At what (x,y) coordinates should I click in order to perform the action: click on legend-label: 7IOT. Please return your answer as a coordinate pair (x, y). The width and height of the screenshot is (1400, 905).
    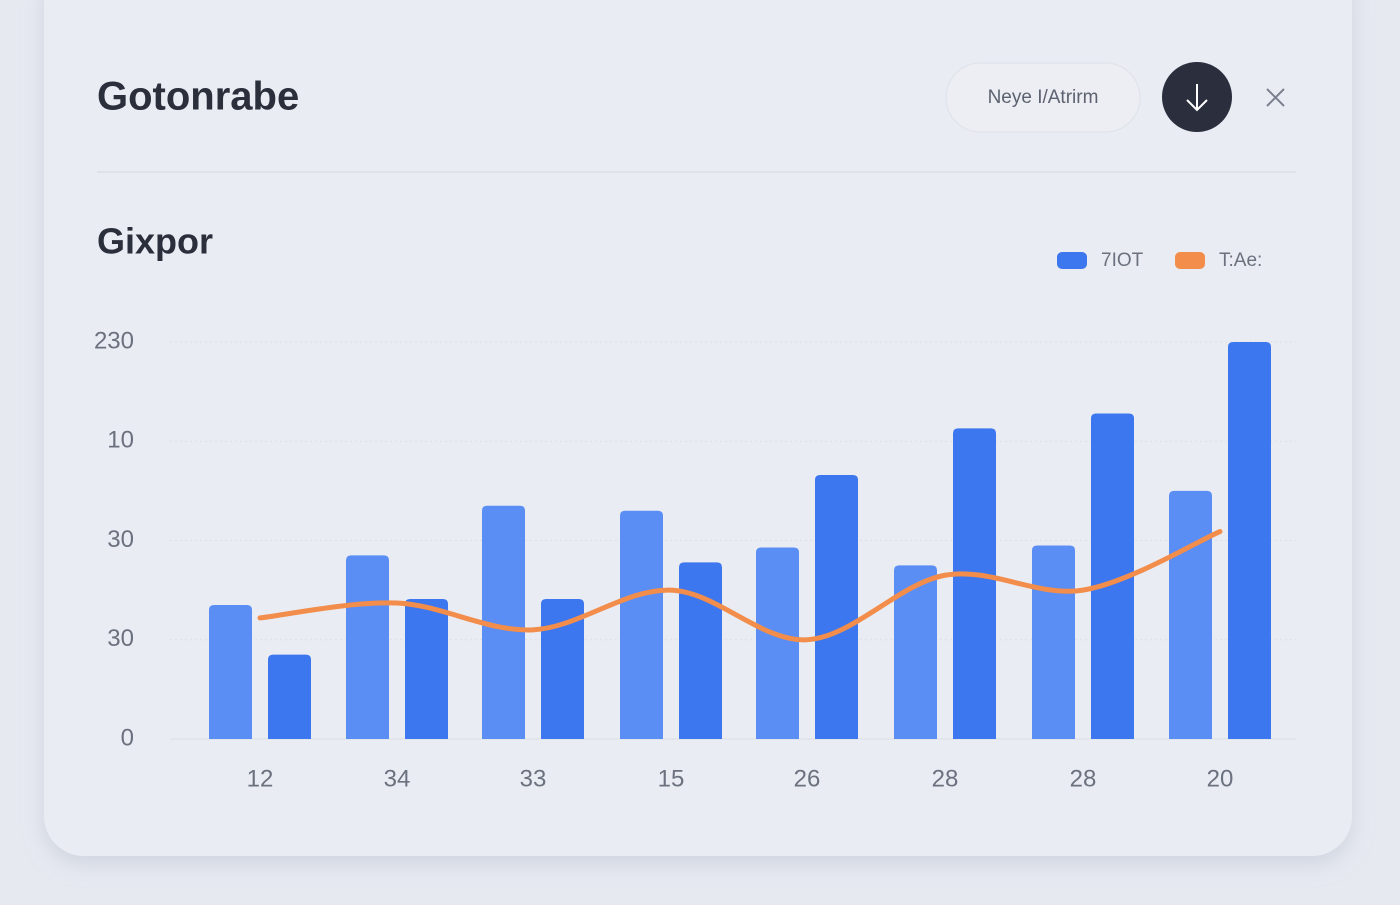
    Looking at the image, I should click on (1122, 260).